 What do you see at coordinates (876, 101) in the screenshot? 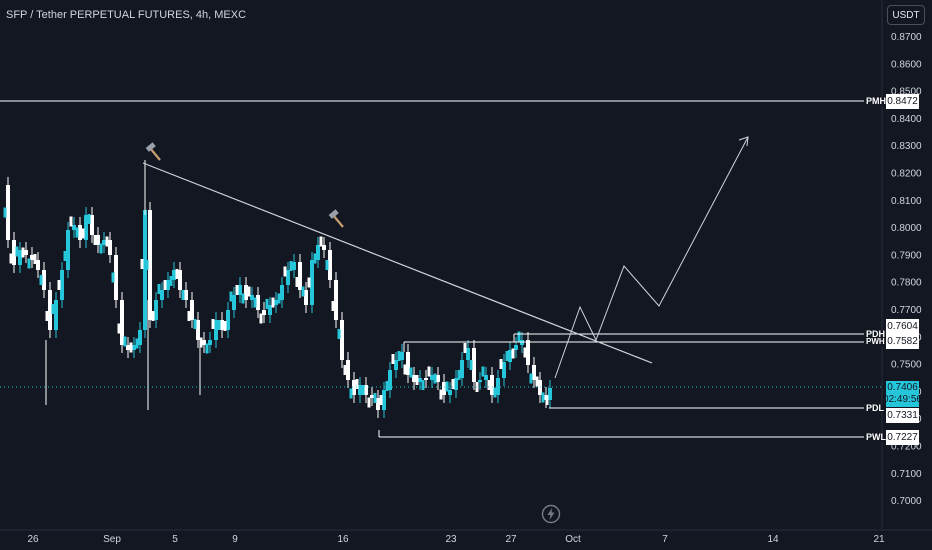
I see `level-tag-pmh: PMH` at bounding box center [876, 101].